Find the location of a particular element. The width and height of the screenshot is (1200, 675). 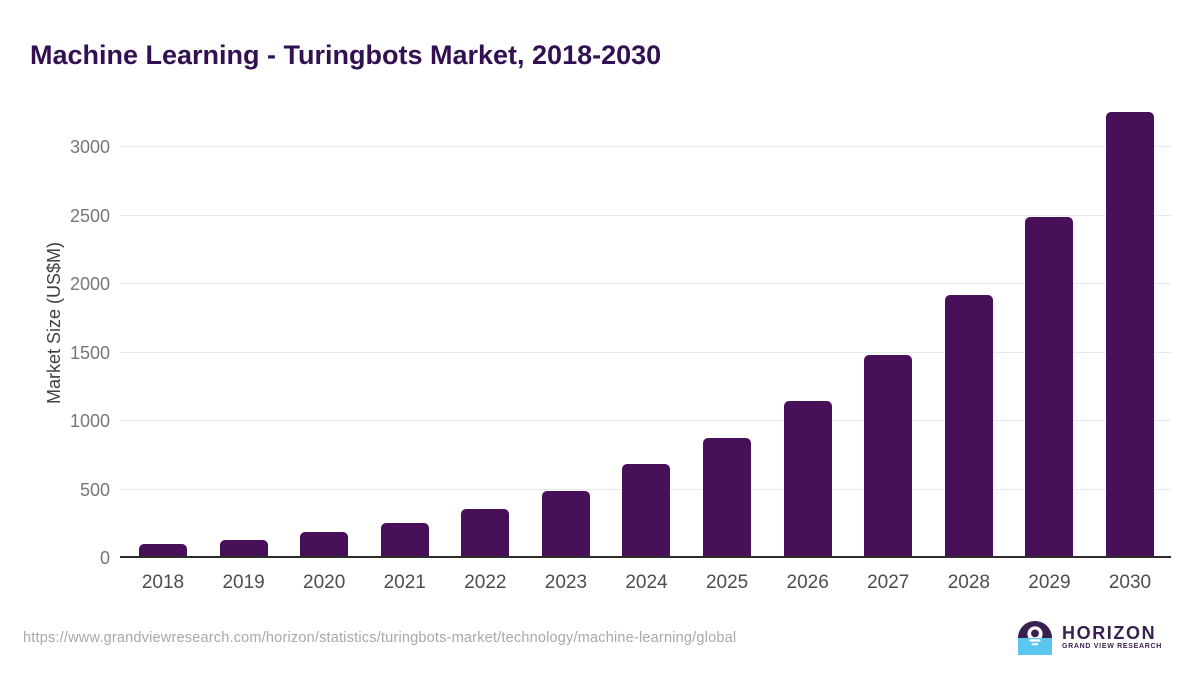

bar-2024 is located at coordinates (646, 511).